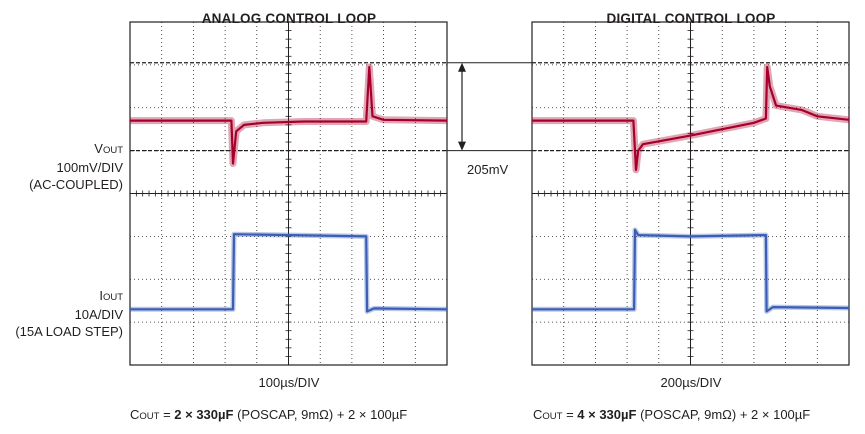 This screenshot has height=434, width=865. I want to click on vout-coupling-label: (AC-COUPLED), so click(76, 184).